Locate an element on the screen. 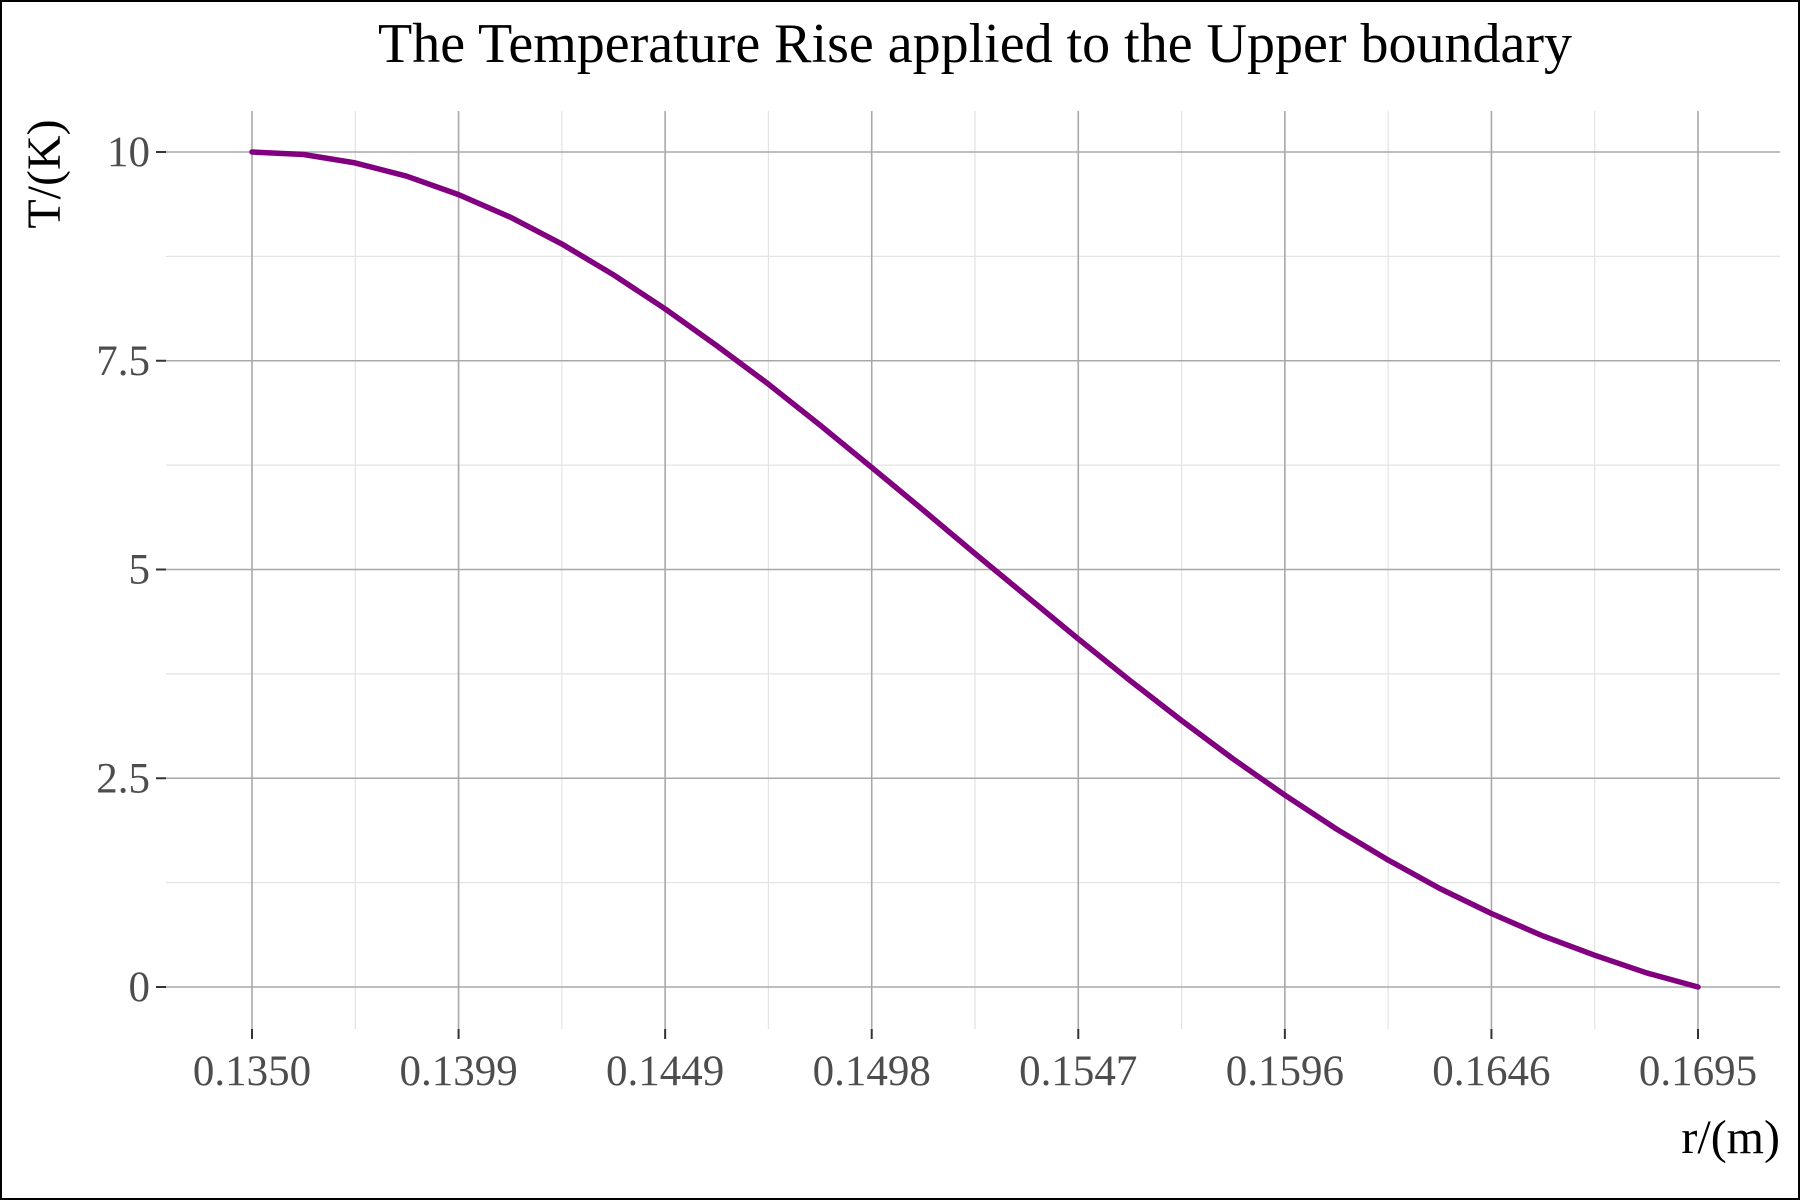 The height and width of the screenshot is (1200, 1800). y-axis-title: T/(K) is located at coordinates (44, 173).